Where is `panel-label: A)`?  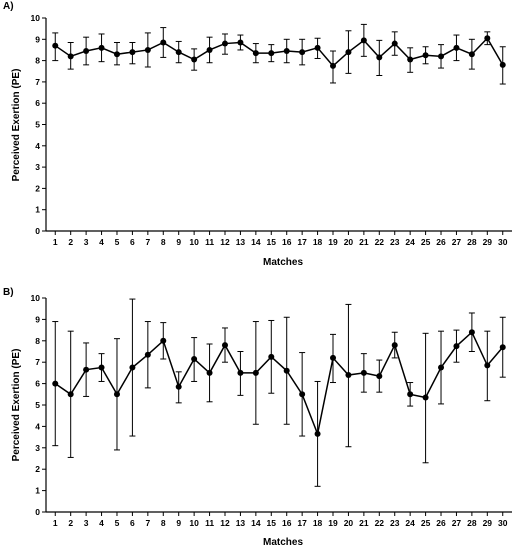
panel-label: A) is located at coordinates (8, 6).